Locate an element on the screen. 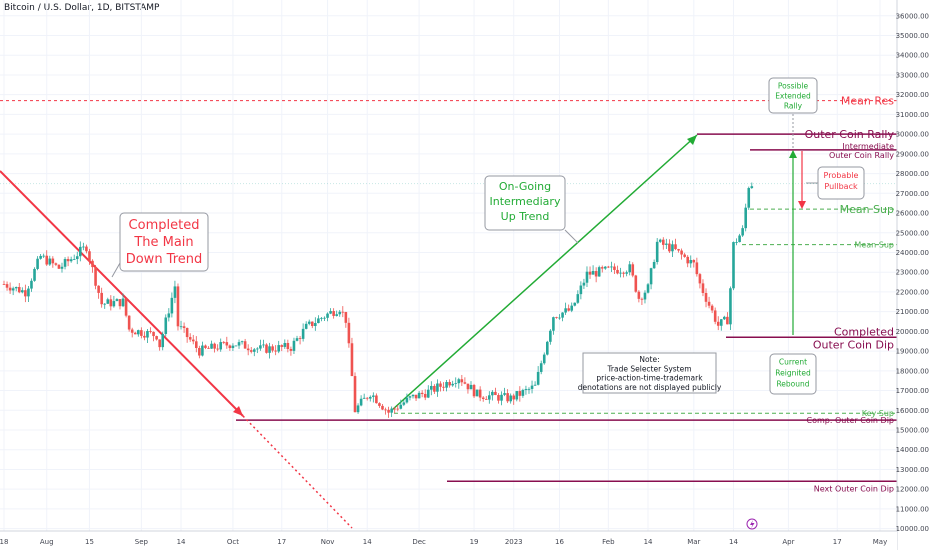 The image size is (932, 550). x-tick-label: Aug is located at coordinates (47, 542).